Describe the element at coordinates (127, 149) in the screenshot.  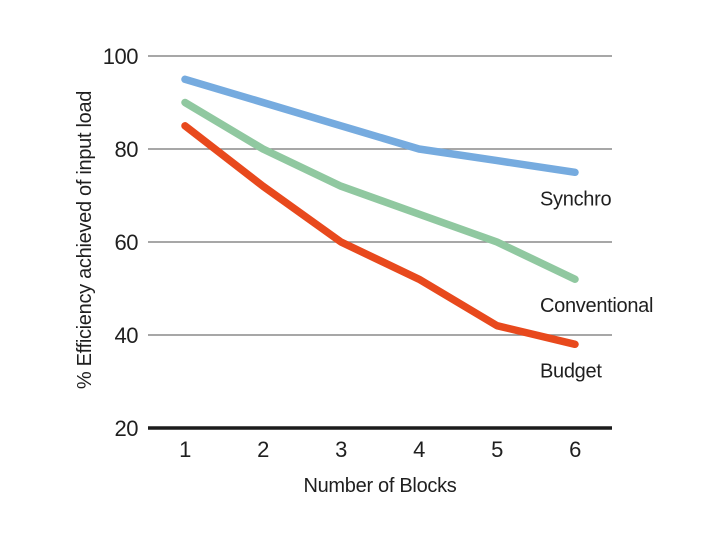
I see `y-tick-label-80: 80` at that location.